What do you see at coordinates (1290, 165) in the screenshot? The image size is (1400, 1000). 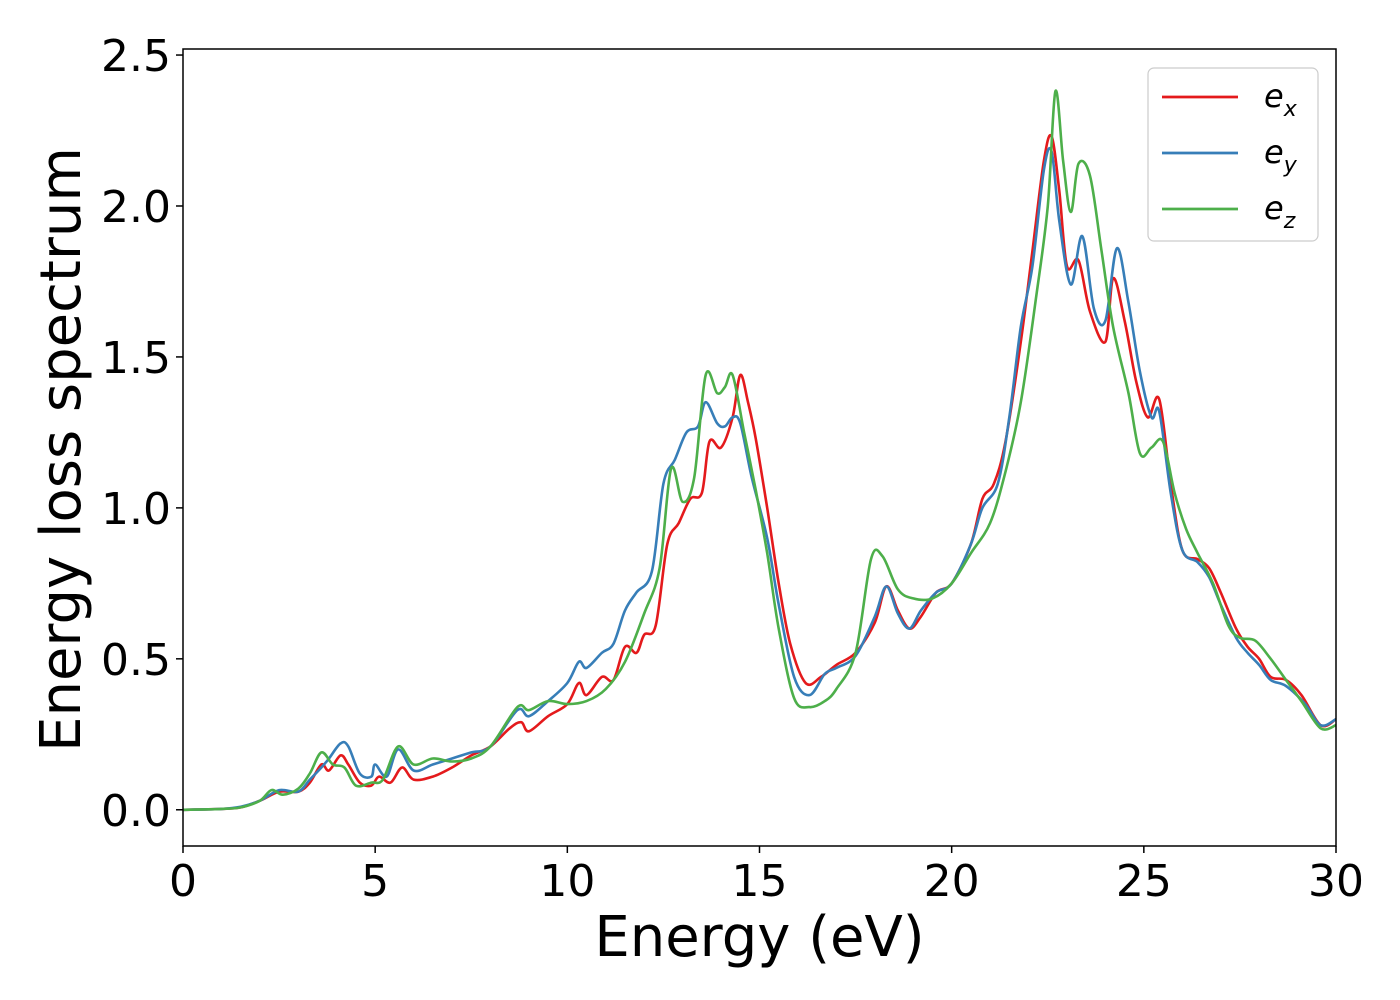 I see `legend-label-subscript: y` at bounding box center [1290, 165].